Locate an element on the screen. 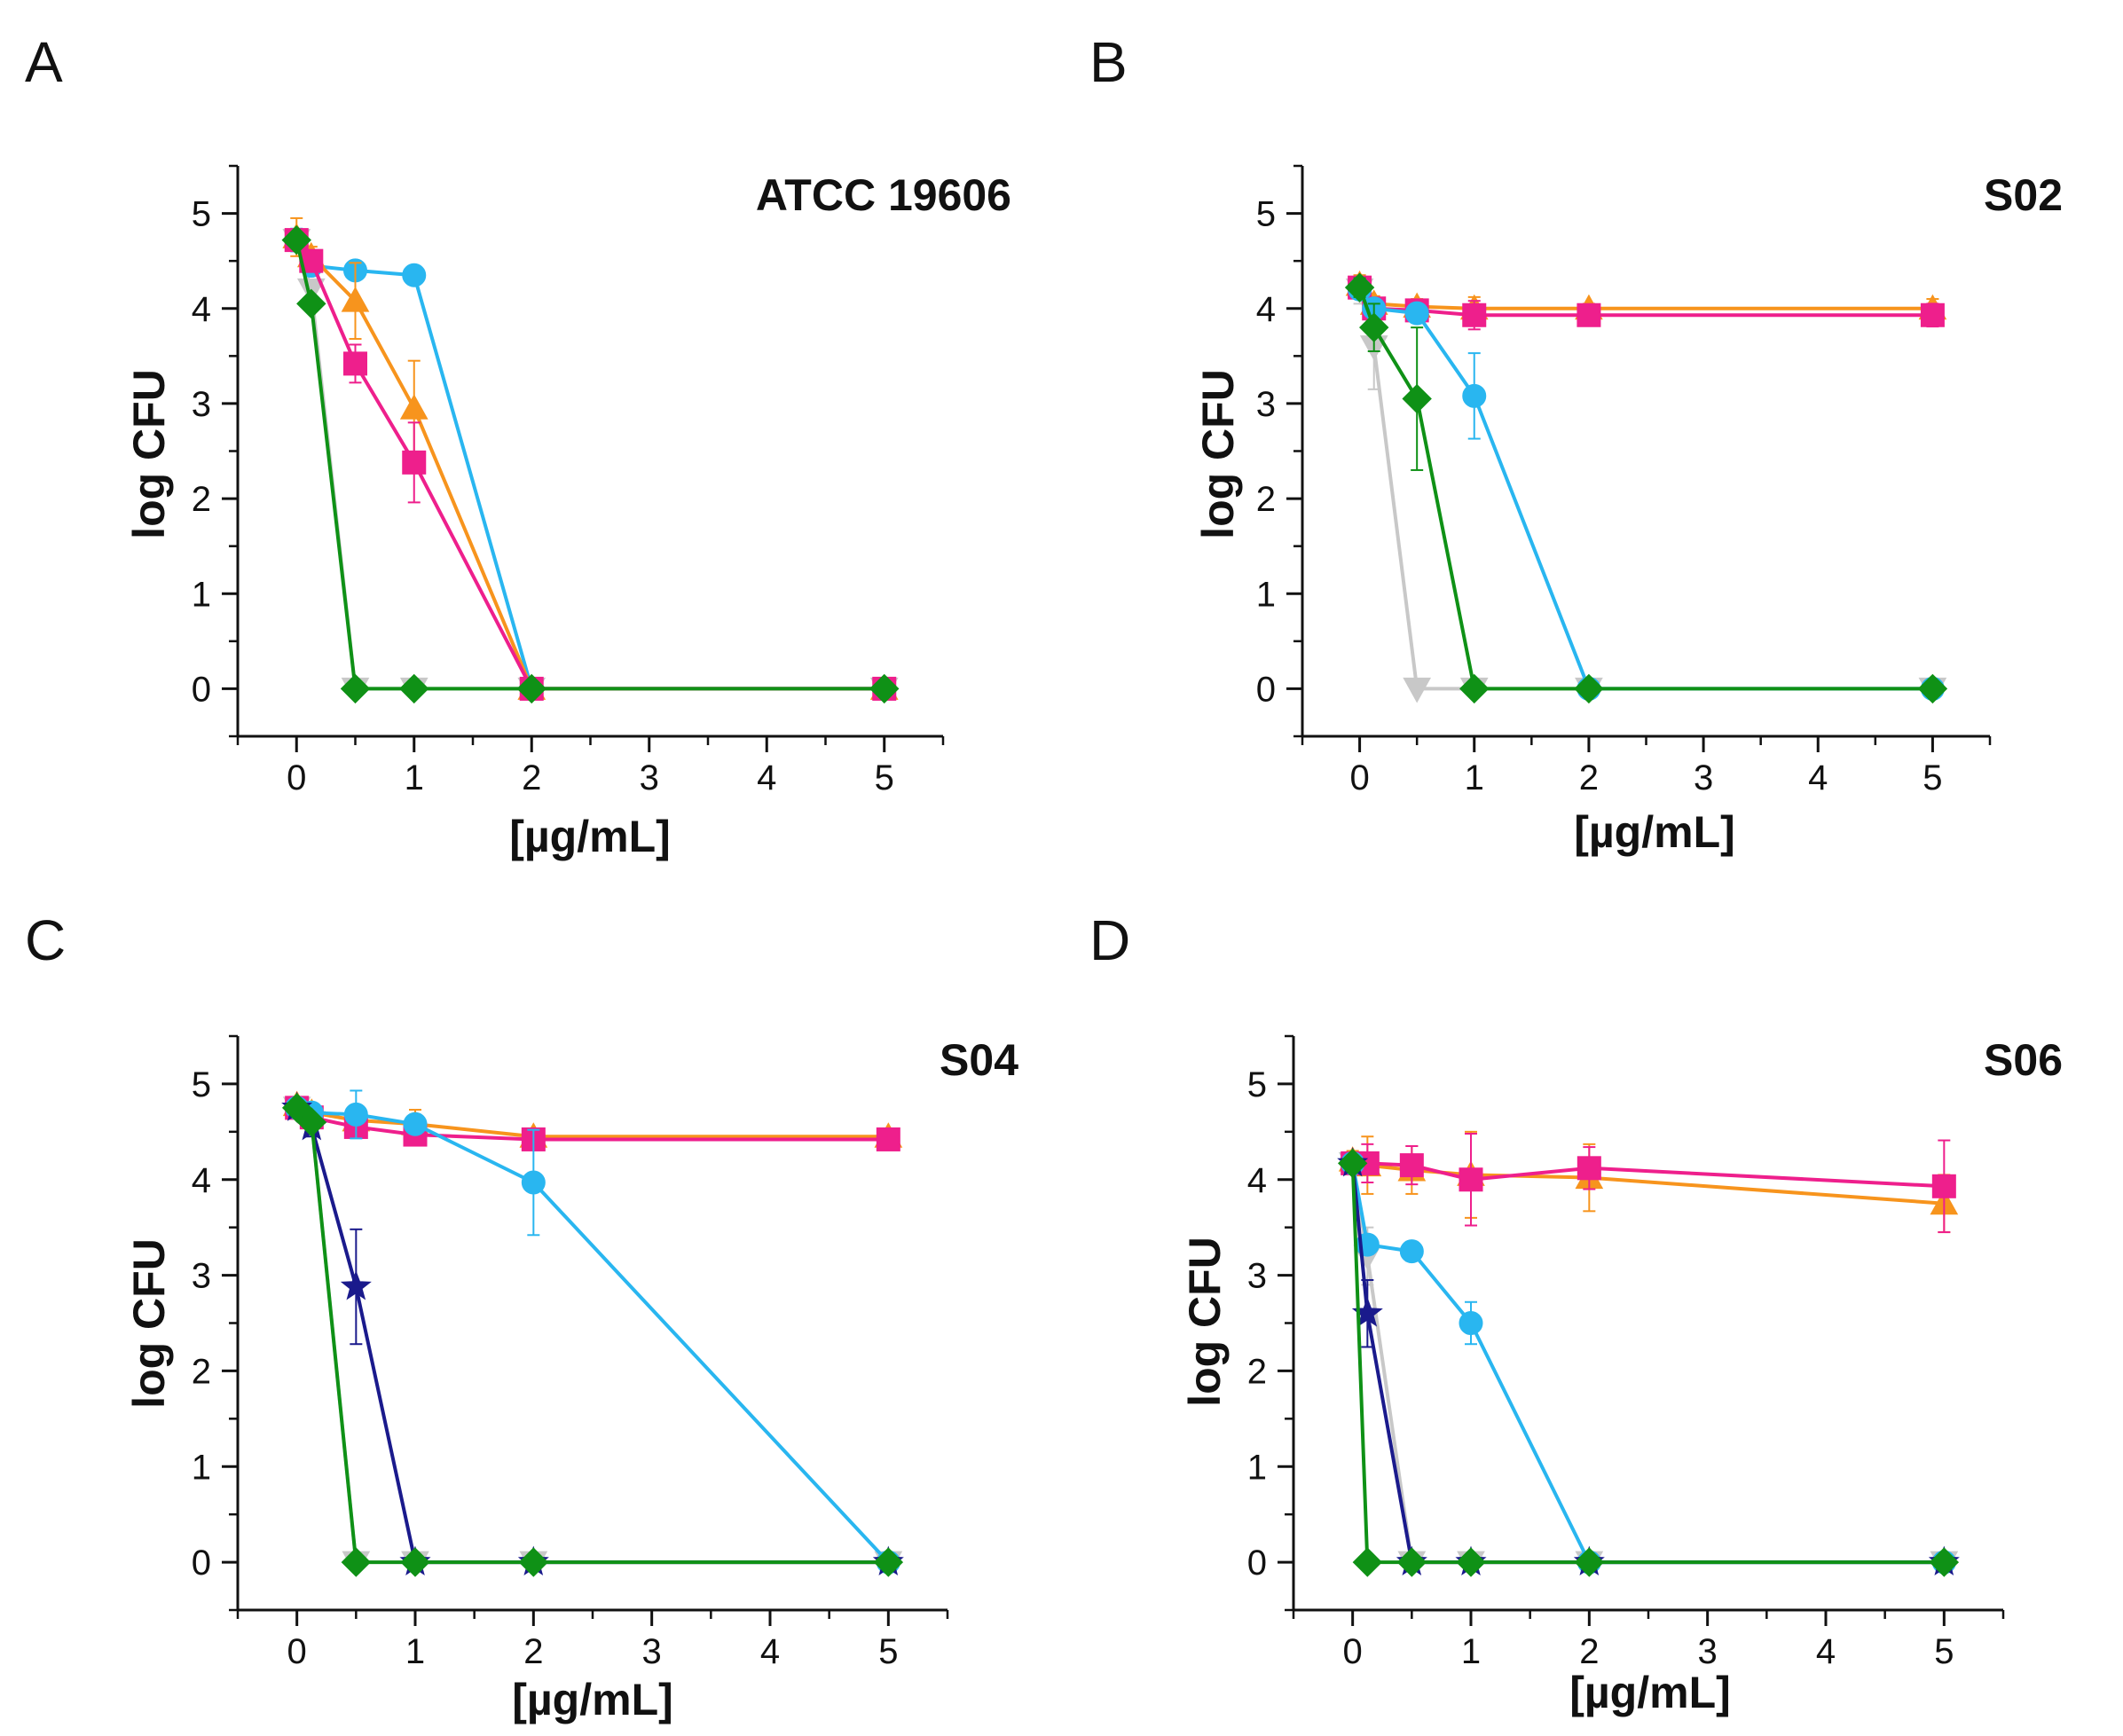 This screenshot has height=1736, width=2123. plot-area-d: 0 1 2 3 4 5 0 1 2 3 4 5 is located at coordinates (1626, 1352).